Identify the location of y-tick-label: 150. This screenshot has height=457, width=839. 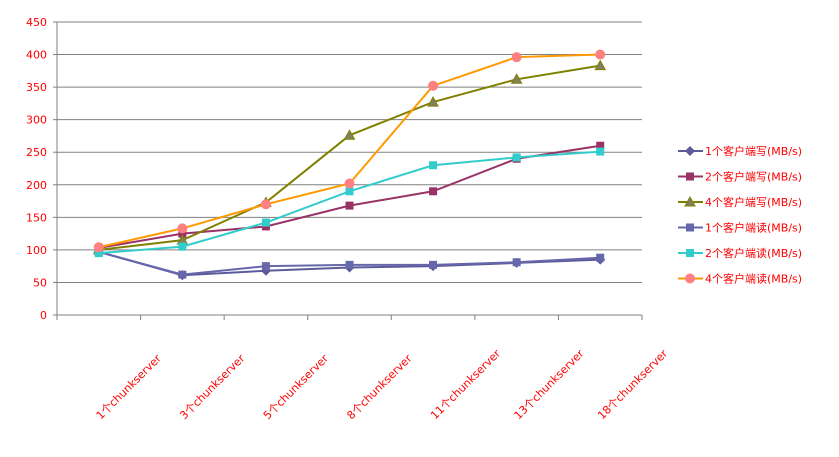
(36, 217).